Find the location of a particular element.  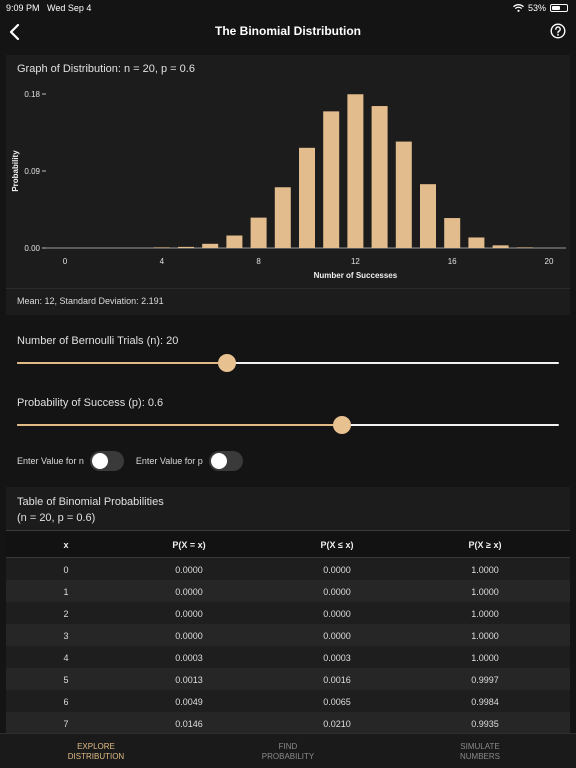

divider is located at coordinates (288, 288).